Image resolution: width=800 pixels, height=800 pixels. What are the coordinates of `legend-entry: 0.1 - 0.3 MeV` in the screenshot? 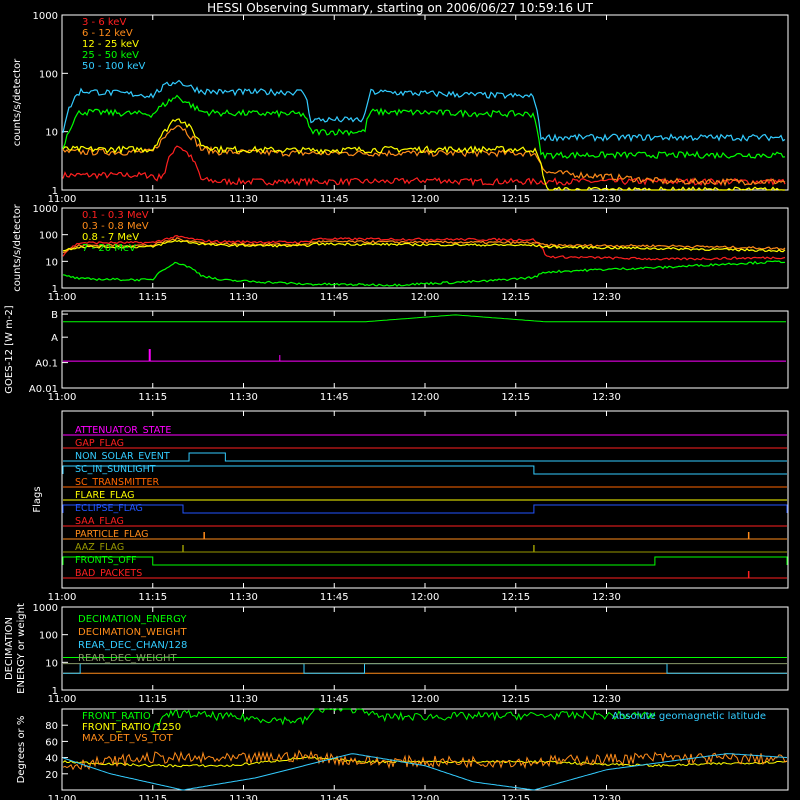 It's located at (115, 215).